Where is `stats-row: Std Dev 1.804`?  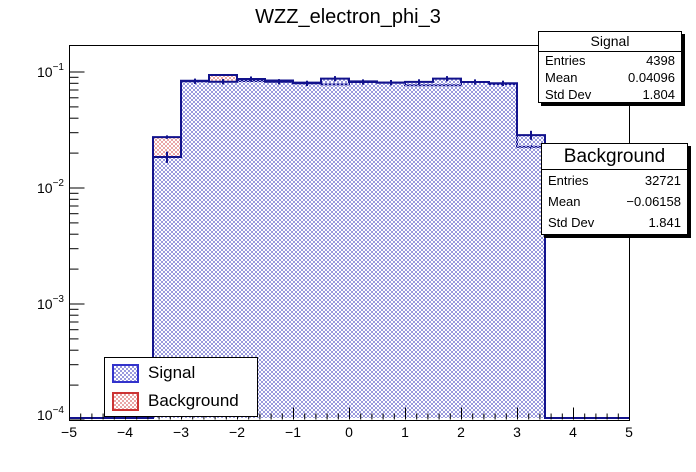 stats-row: Std Dev 1.804 is located at coordinates (610, 94).